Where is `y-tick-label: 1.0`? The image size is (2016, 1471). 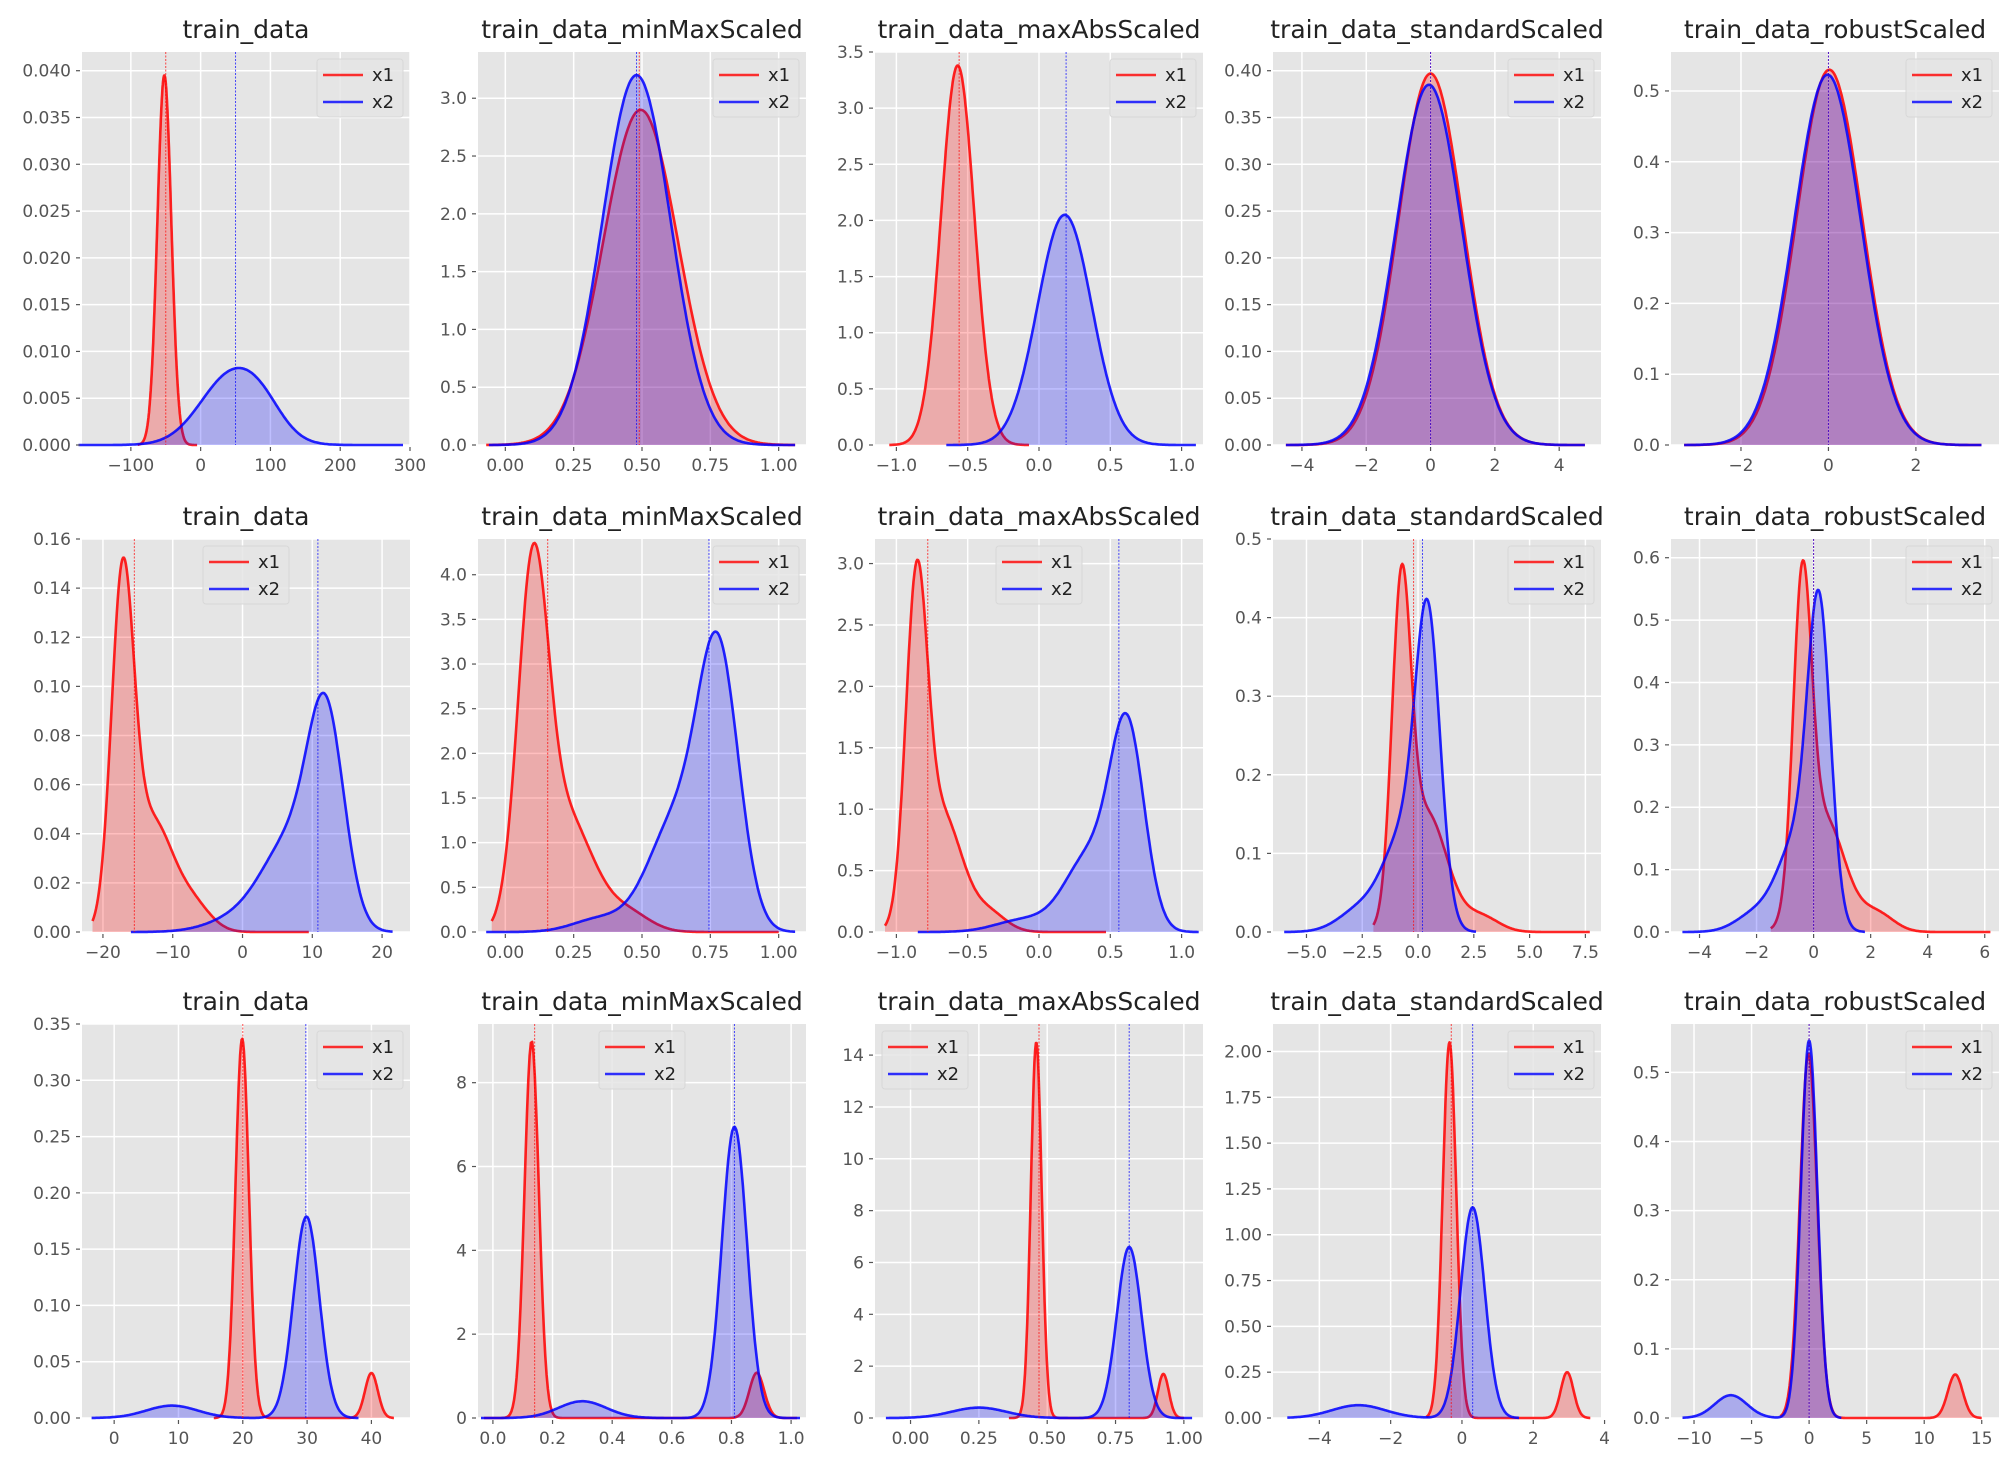
y-tick-label: 1.0 is located at coordinates (453, 330).